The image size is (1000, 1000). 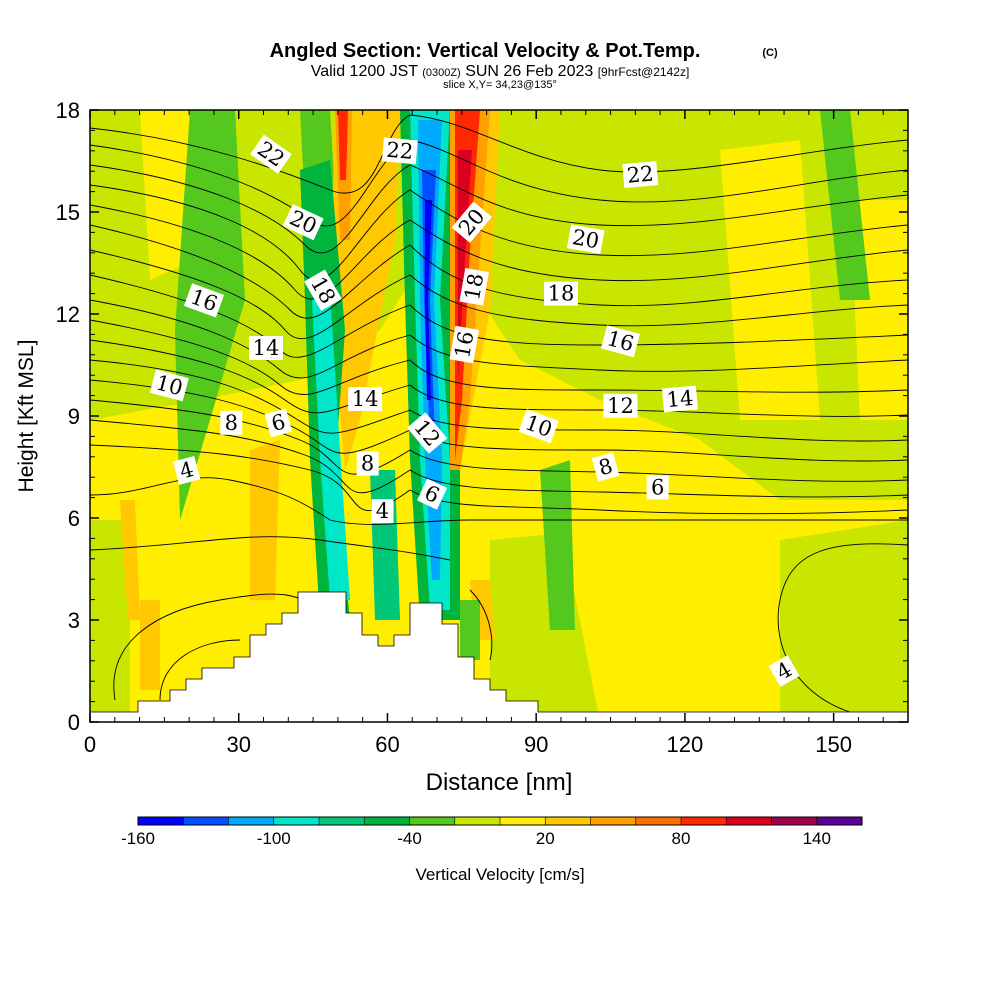 What do you see at coordinates (817, 838) in the screenshot?
I see `colorbar-tick-label: 140` at bounding box center [817, 838].